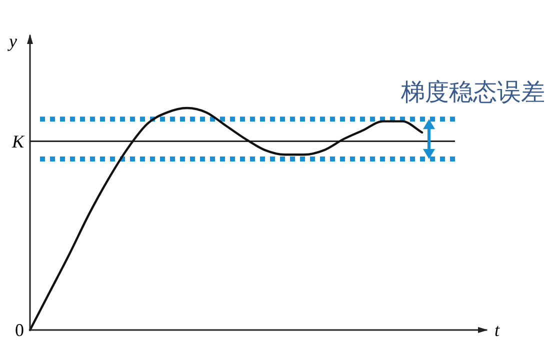  Describe the element at coordinates (19, 330) in the screenshot. I see `annotation: 0` at that location.